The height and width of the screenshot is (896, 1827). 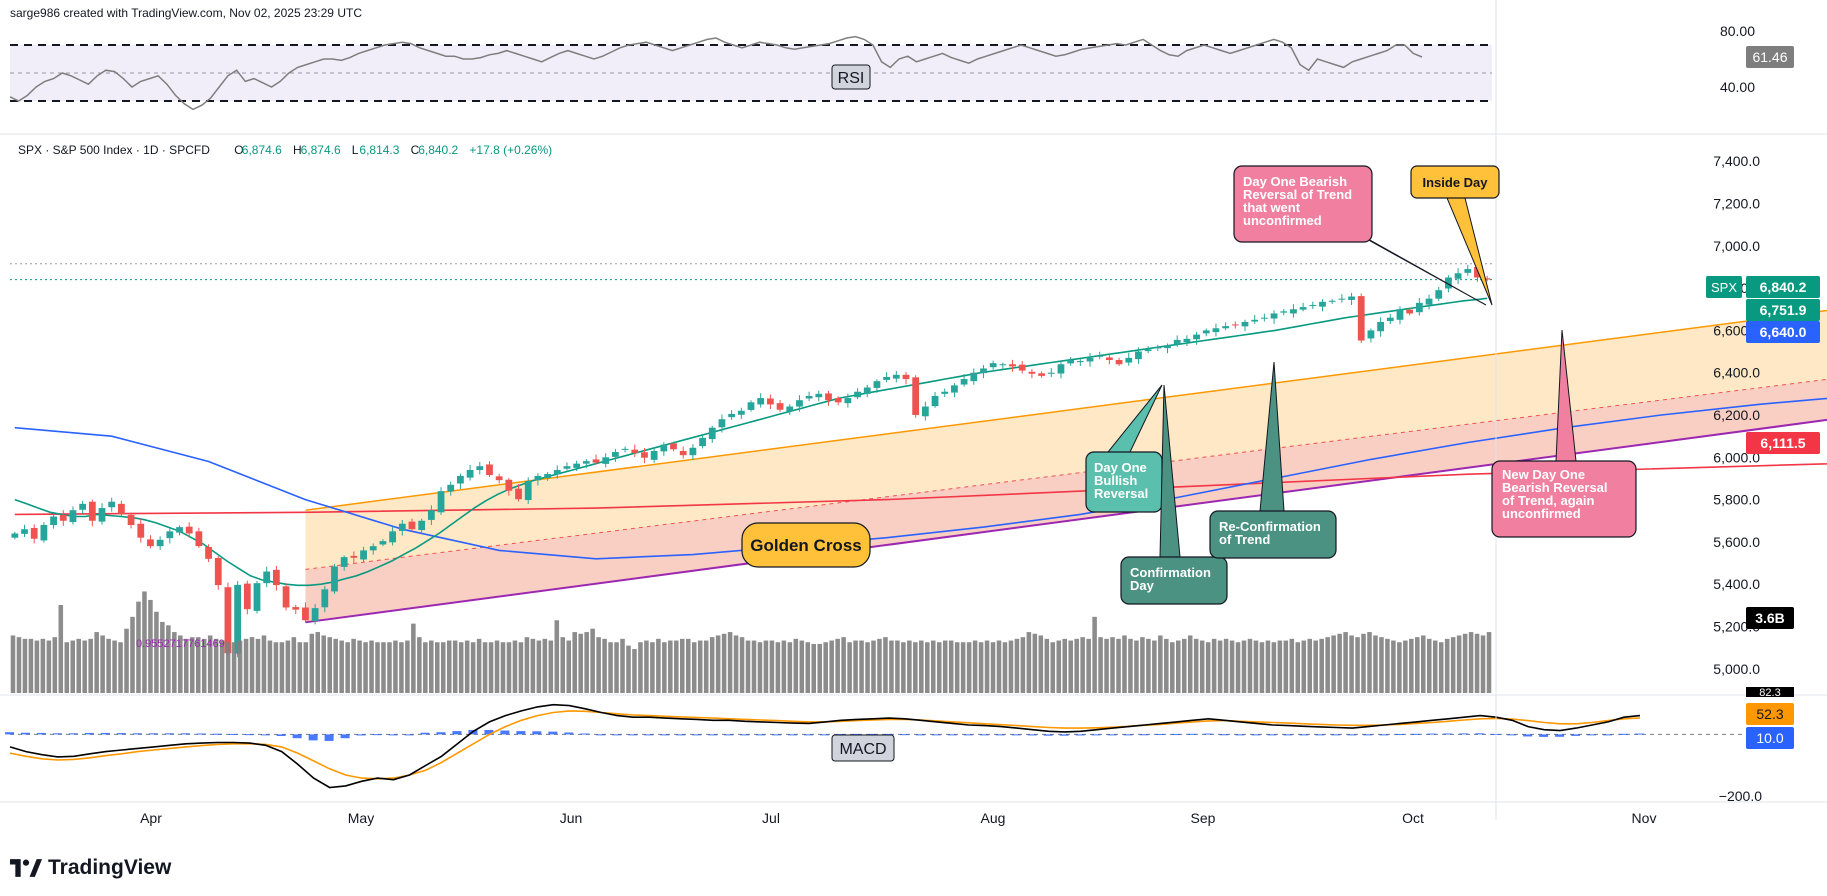 What do you see at coordinates (1736, 373) in the screenshot?
I see `price-tick-label: 6,400.0` at bounding box center [1736, 373].